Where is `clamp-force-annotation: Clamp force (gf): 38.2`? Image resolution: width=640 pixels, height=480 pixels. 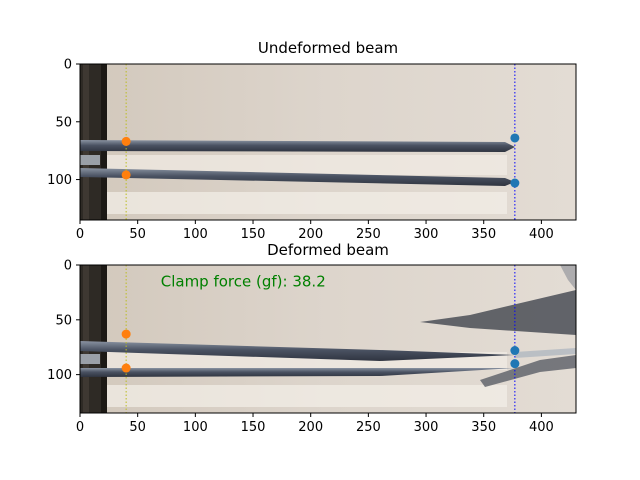
clamp-force-annotation: Clamp force (gf): 38.2 is located at coordinates (243, 281).